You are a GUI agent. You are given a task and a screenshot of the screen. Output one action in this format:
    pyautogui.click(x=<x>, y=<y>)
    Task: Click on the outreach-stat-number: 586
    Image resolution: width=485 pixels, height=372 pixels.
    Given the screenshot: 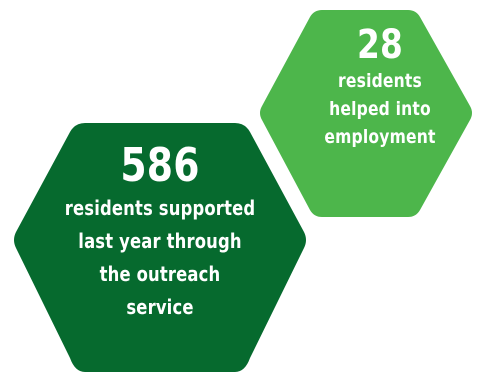 What is the action you would take?
    pyautogui.click(x=160, y=165)
    